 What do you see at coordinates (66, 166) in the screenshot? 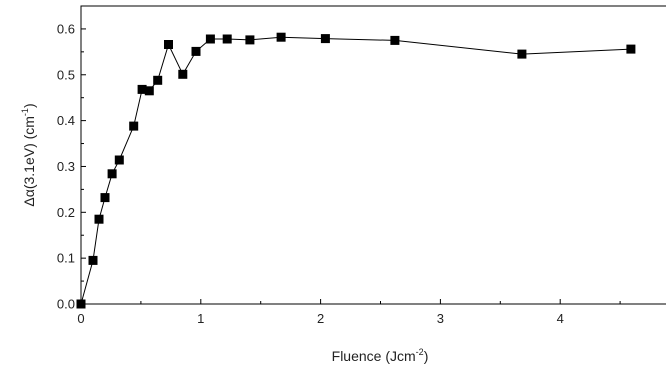
I see `y-tick-label: 0.3` at bounding box center [66, 166].